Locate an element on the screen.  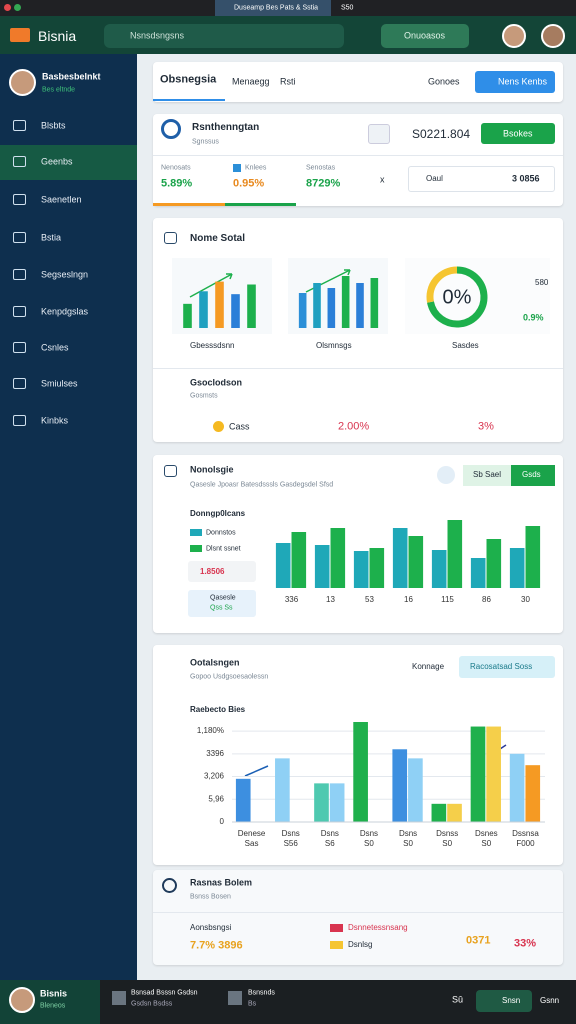
header-button-label: Onuoasos is located at coordinates (425, 35).